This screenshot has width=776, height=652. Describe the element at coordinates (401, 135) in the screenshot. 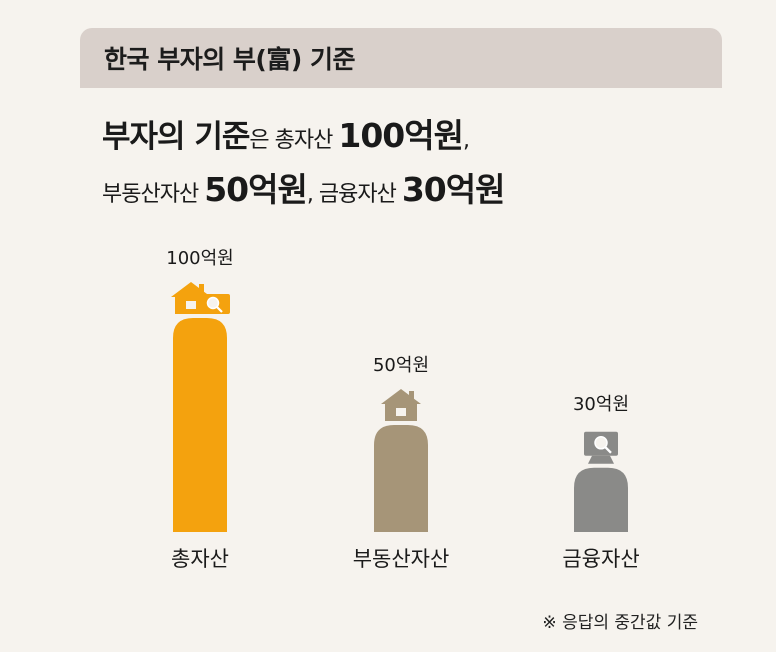

I see `headline-total-value: 100억원` at that location.